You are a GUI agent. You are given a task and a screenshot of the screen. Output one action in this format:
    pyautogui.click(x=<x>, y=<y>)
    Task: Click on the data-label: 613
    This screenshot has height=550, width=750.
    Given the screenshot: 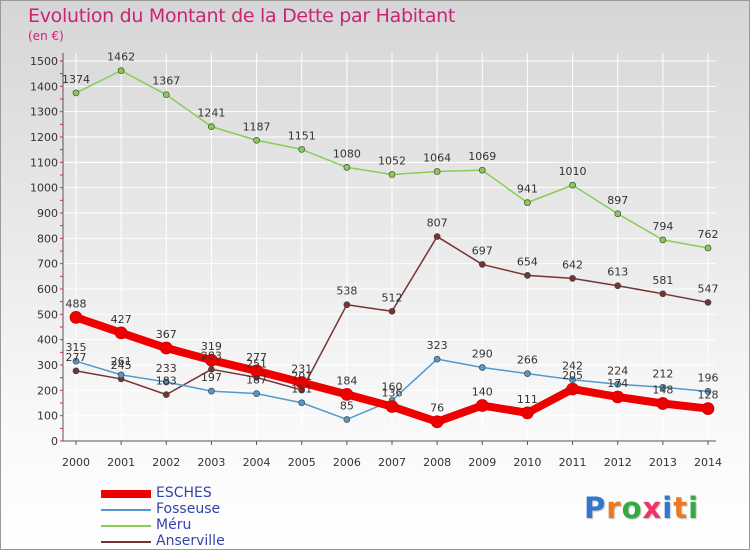 What is the action you would take?
    pyautogui.click(x=617, y=272)
    